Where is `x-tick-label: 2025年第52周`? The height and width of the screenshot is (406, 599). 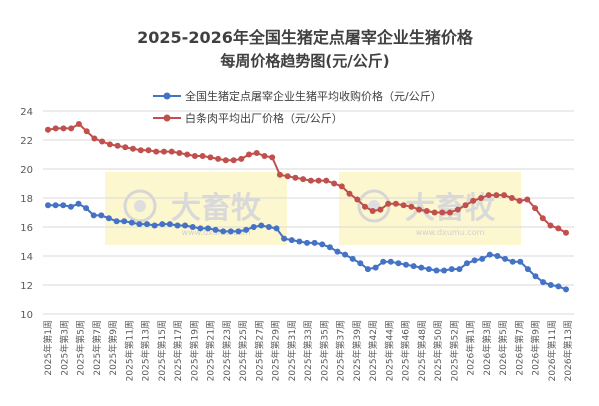 x-tick-label: 2025年第52周 is located at coordinates (454, 350).